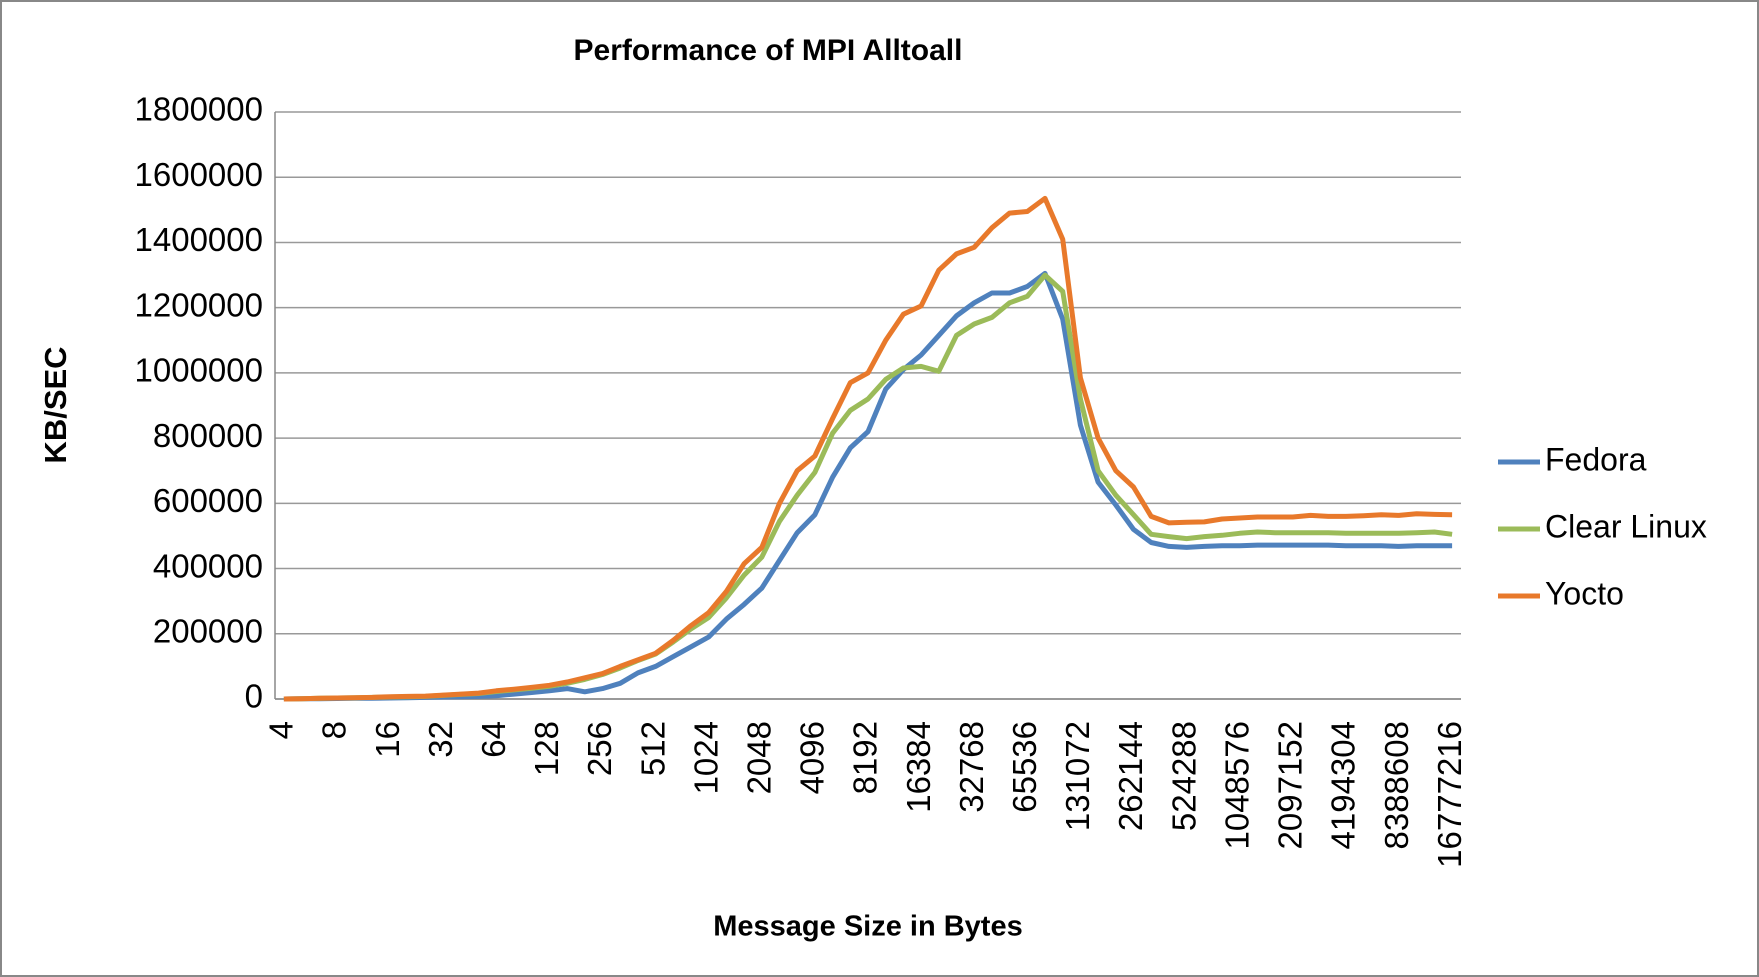 The image size is (1759, 977). What do you see at coordinates (387, 739) in the screenshot?
I see `x-tick-label: 16` at bounding box center [387, 739].